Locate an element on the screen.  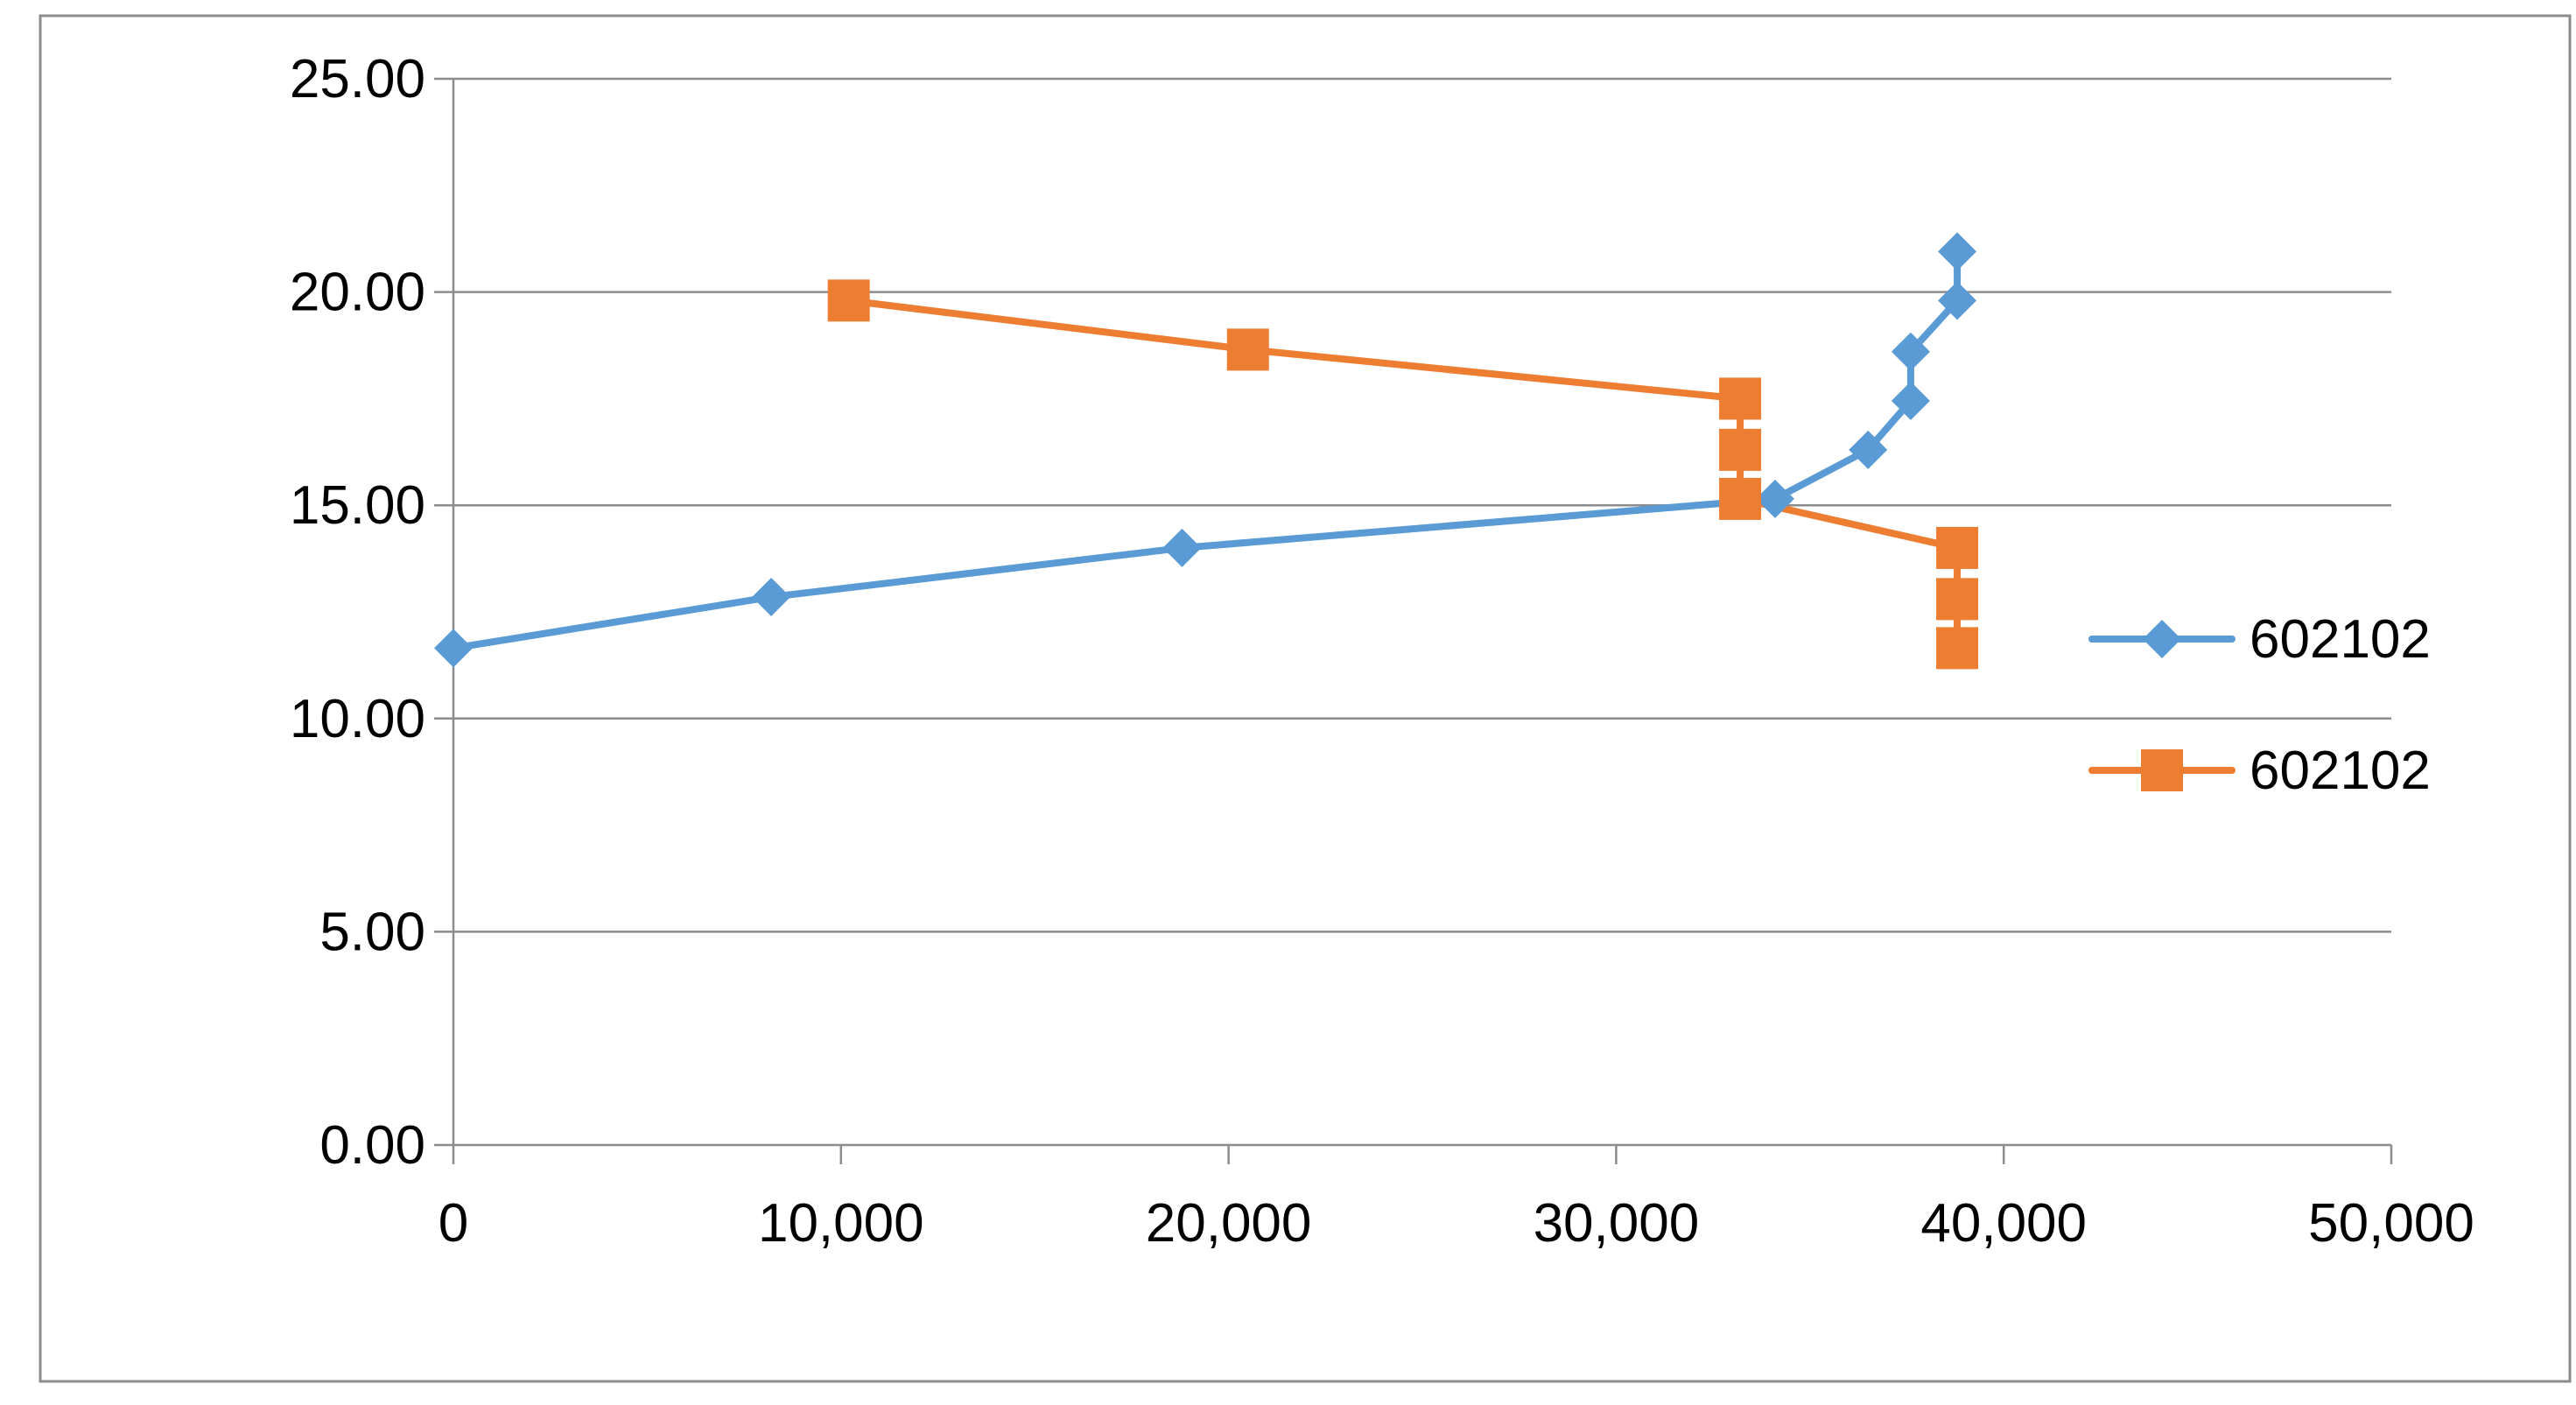
x-tick-label: 50,000 is located at coordinates (2391, 1223).